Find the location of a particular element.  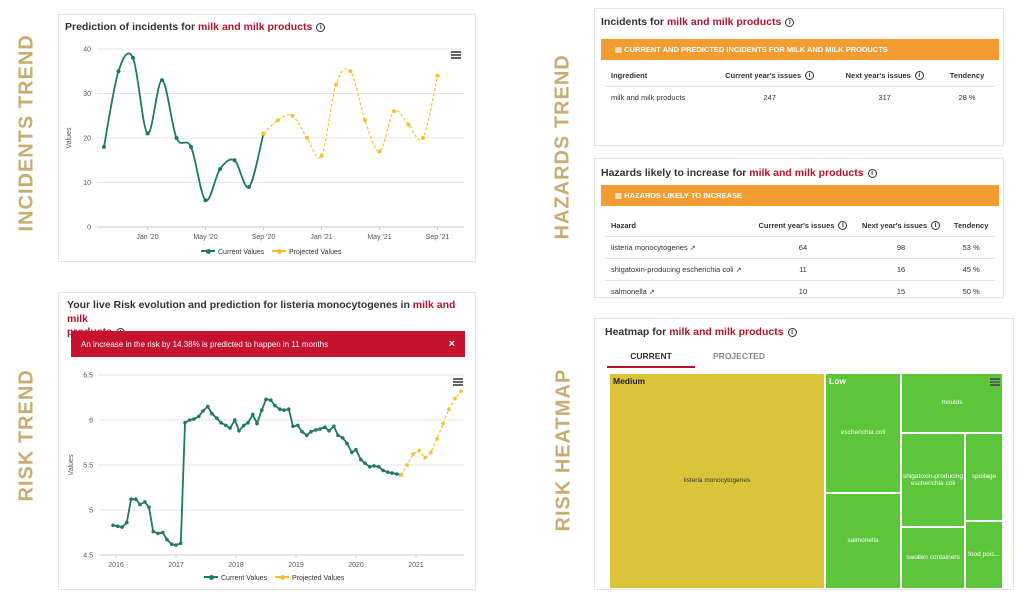

cell-label: listeria monocytogenes is located at coordinates (717, 481).